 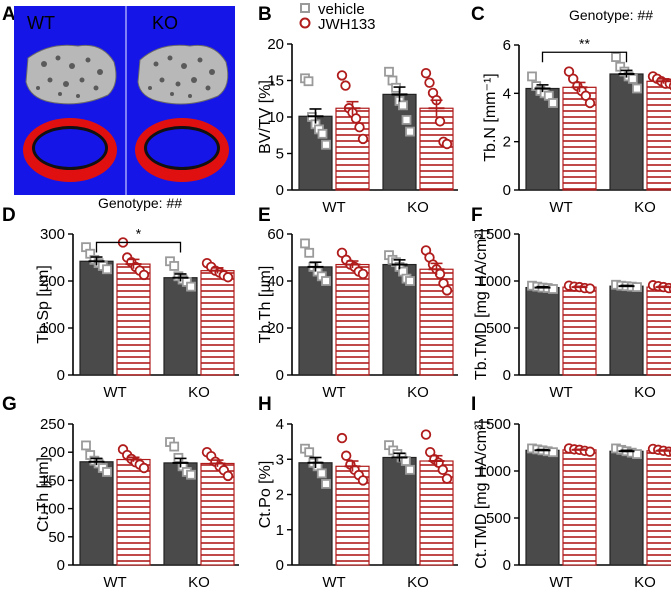 I want to click on bar-g-wt-jwh133, so click(x=133, y=512).